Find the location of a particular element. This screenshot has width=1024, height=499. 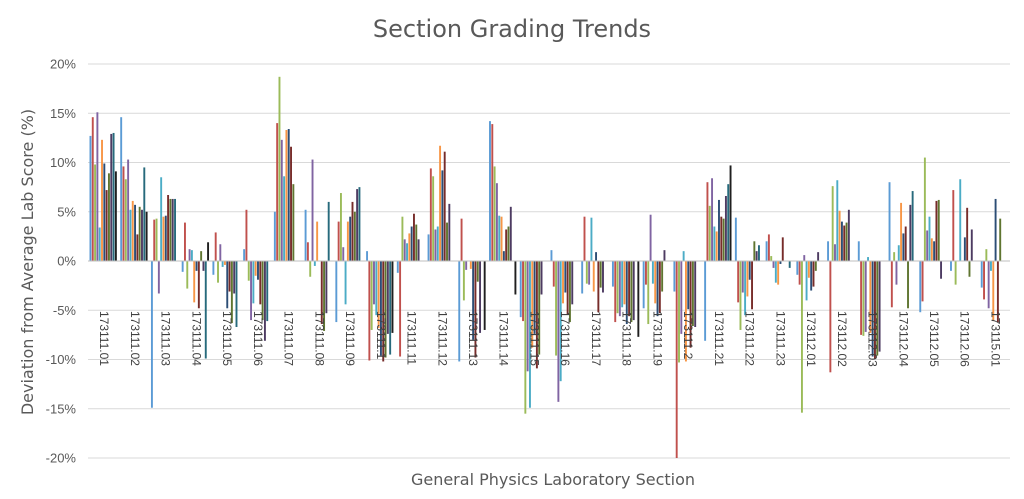

x-tick-label: 173111.03 is located at coordinates (166, 338).